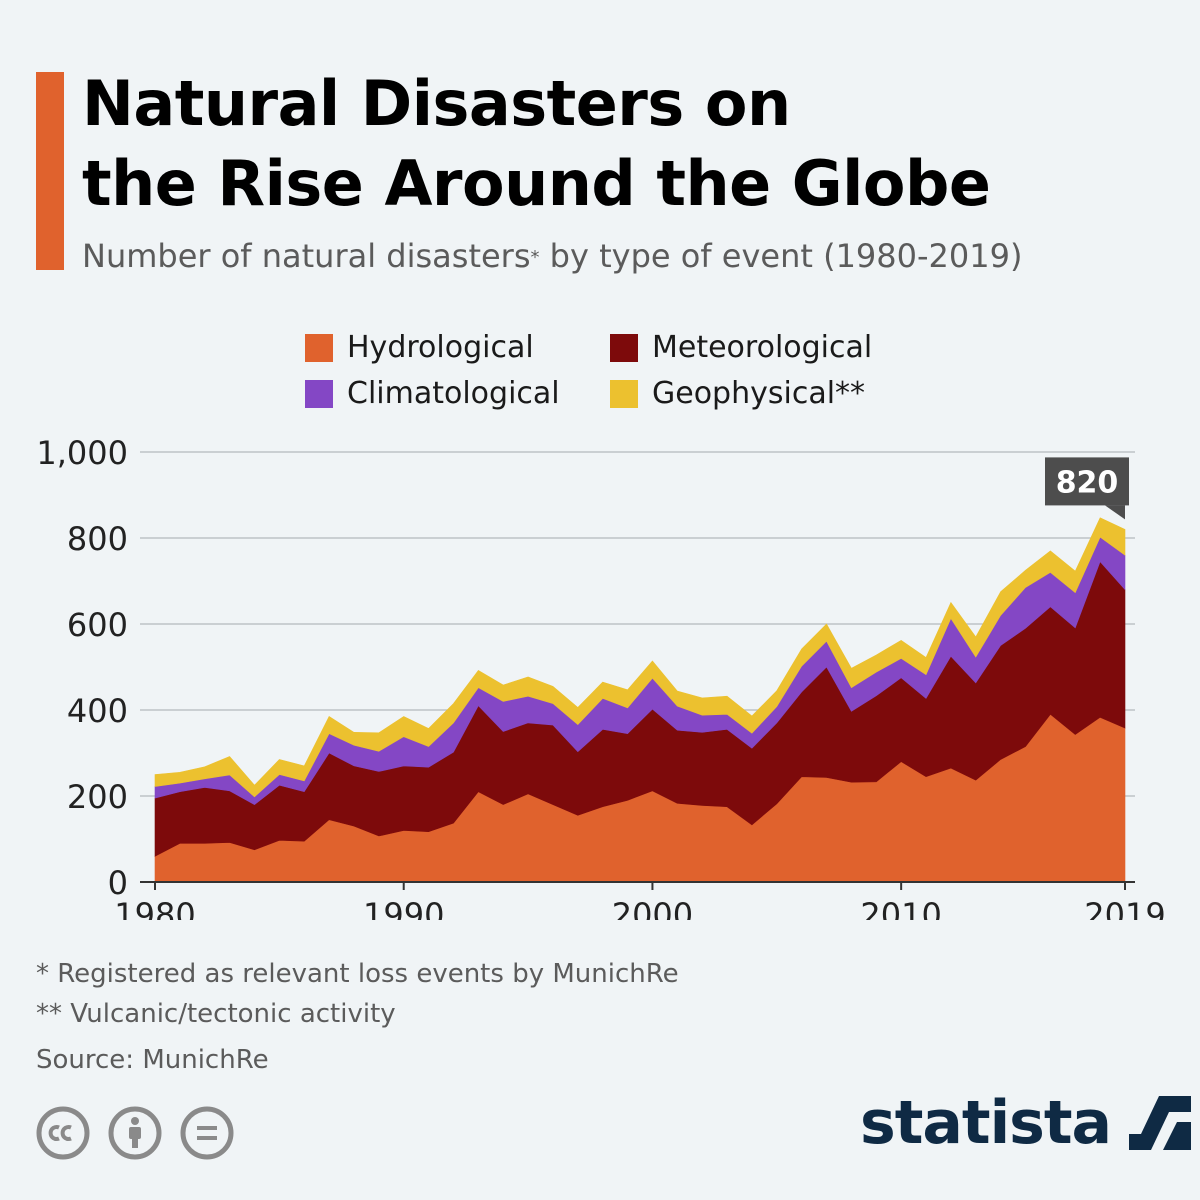 This screenshot has width=1200, height=1200. I want to click on no-derivatives-icon, so click(207, 1133).